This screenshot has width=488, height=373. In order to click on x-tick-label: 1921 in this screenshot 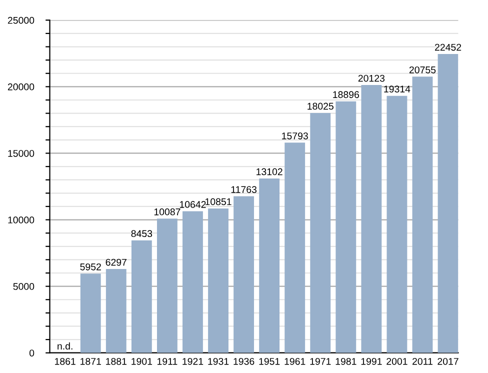, I will do `click(193, 361)`.